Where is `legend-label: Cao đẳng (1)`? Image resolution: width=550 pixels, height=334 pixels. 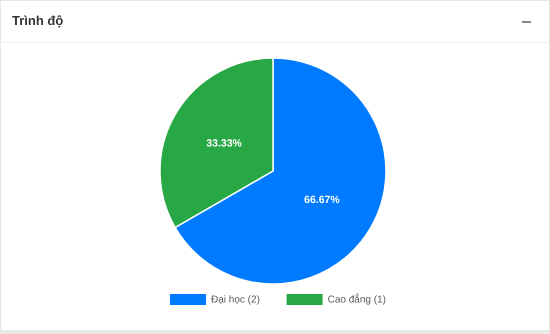 legend-label: Cao đẳng (1) is located at coordinates (357, 300).